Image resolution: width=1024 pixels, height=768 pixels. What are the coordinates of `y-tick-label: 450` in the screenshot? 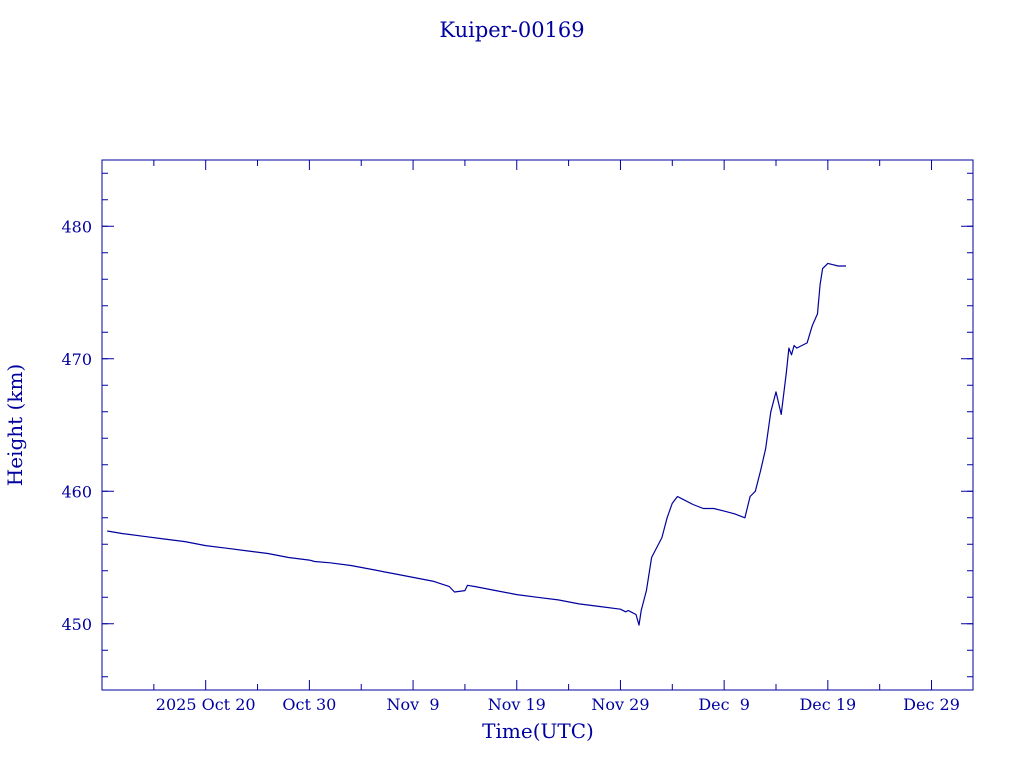 It's located at (76, 624).